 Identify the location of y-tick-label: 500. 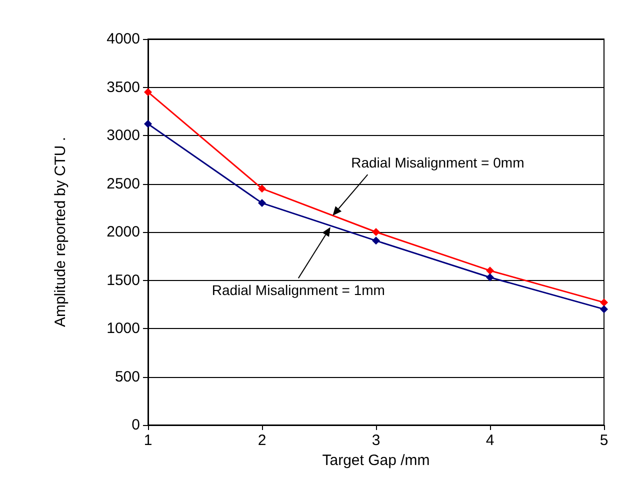
(127, 377).